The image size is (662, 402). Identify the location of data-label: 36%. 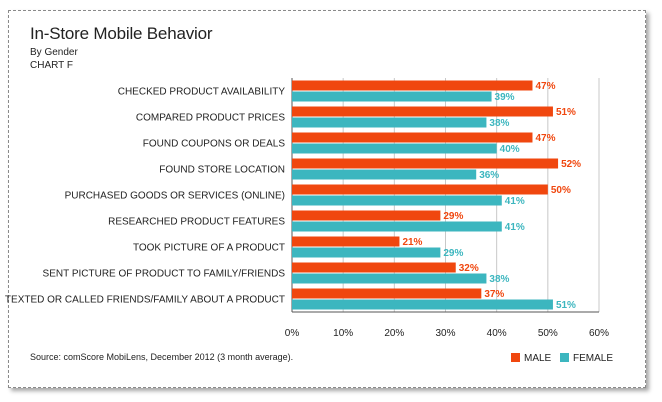
(489, 175).